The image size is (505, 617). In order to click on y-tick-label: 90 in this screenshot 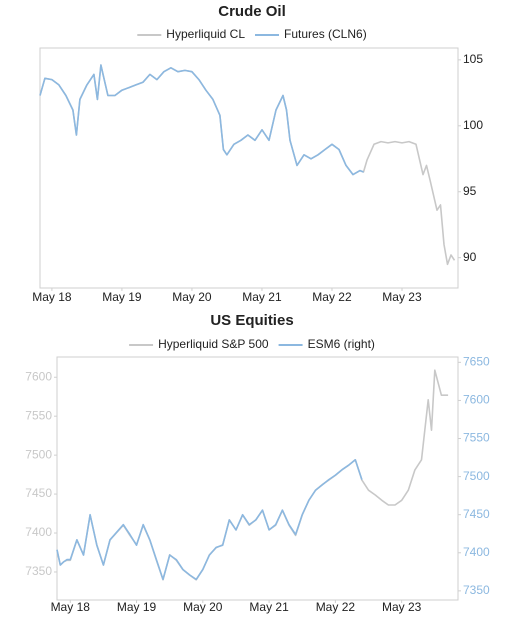, I will do `click(470, 257)`.